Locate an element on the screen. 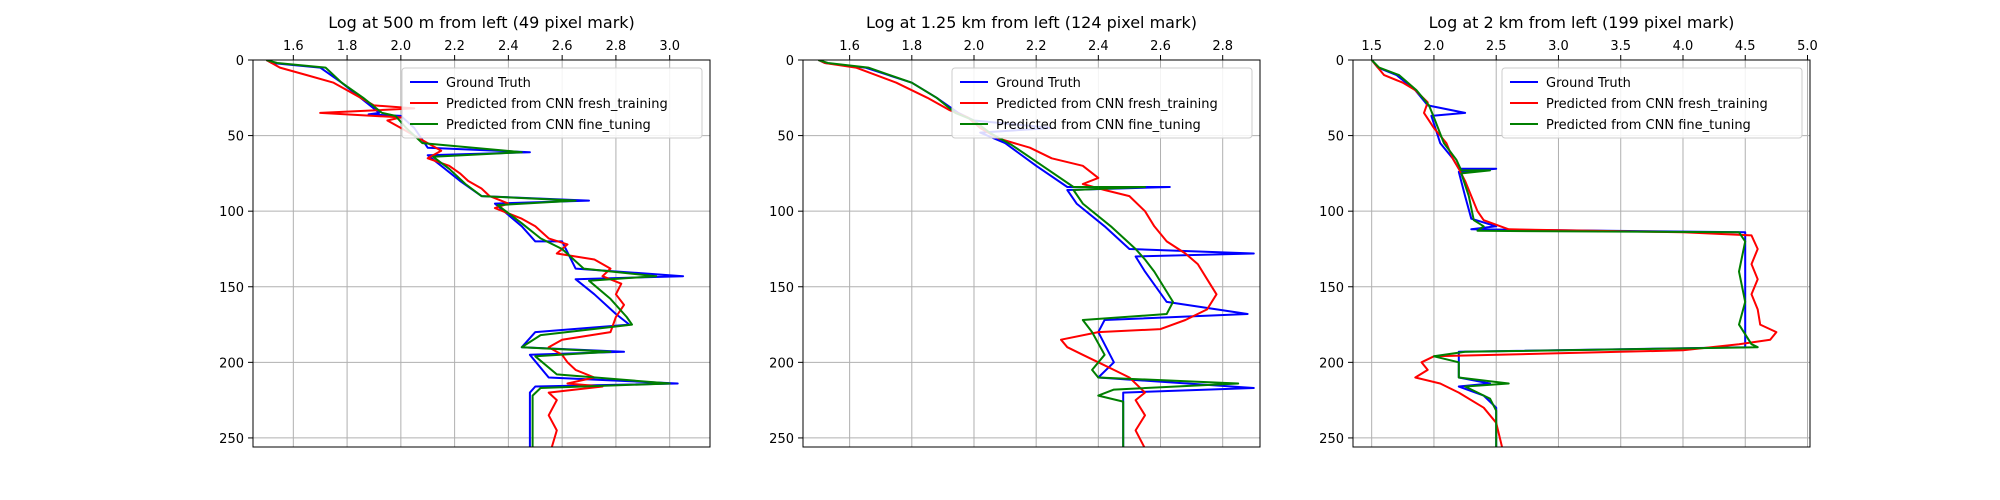 This screenshot has width=2000, height=500. x-tick-label: 3.5 is located at coordinates (1620, 46).